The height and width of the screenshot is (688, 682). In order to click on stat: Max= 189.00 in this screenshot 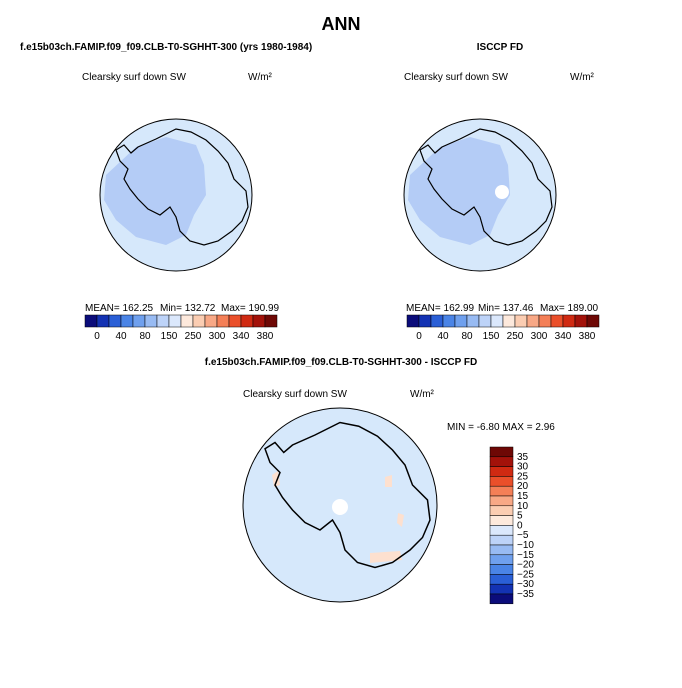, I will do `click(569, 308)`.